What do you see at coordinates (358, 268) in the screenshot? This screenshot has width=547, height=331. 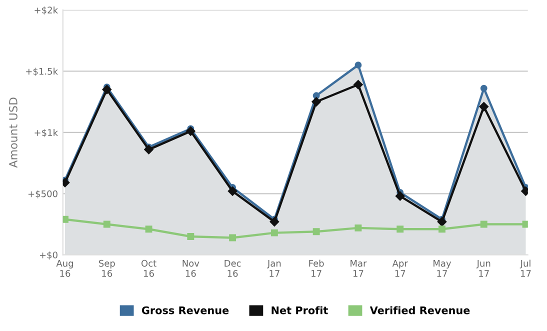 I see `x-tick-label: Mar 17` at bounding box center [358, 268].